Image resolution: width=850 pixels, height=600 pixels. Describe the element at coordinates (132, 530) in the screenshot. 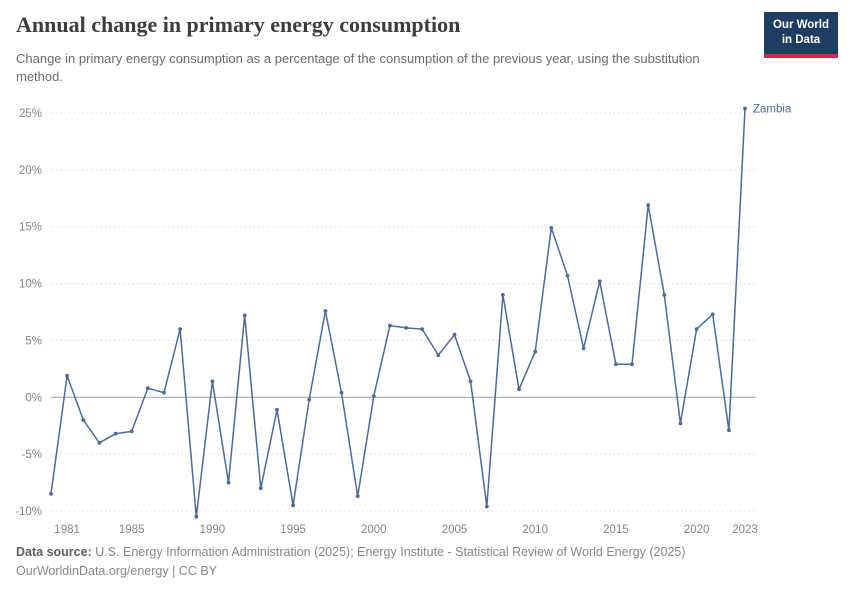

I see `x-tick-label: 1985` at that location.